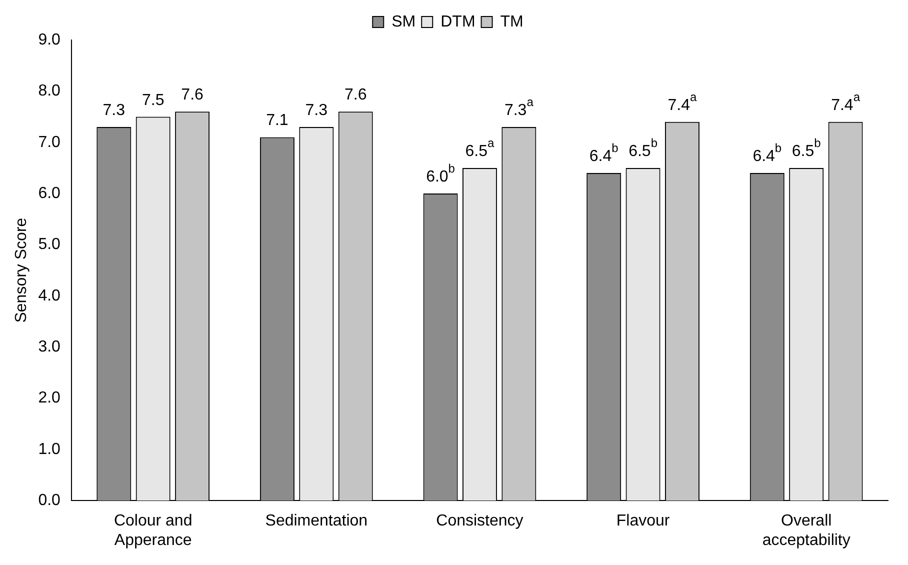 Image resolution: width=908 pixels, height=565 pixels. What do you see at coordinates (643, 521) in the screenshot?
I see `x-tick-label: Flavour` at bounding box center [643, 521].